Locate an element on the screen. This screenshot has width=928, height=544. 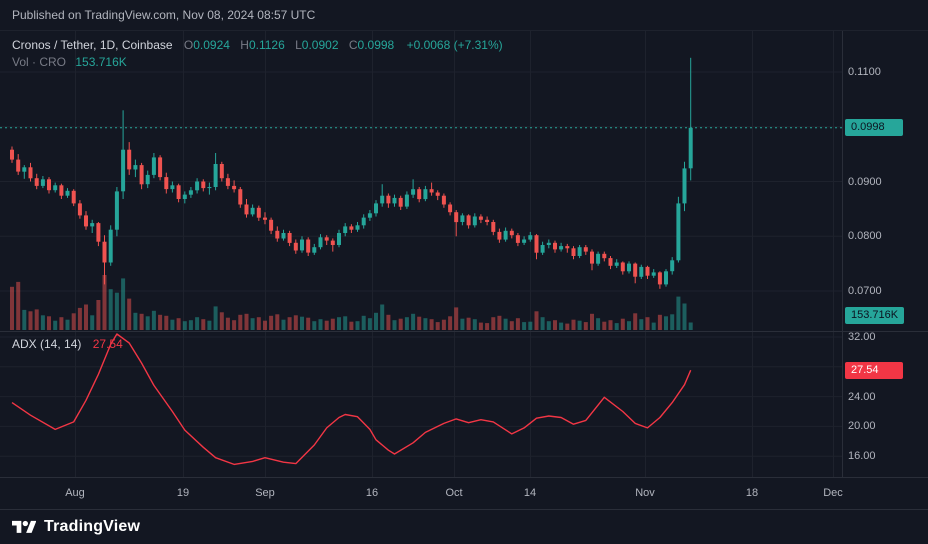
adx-axis-label: 16.00 is located at coordinates (862, 456).